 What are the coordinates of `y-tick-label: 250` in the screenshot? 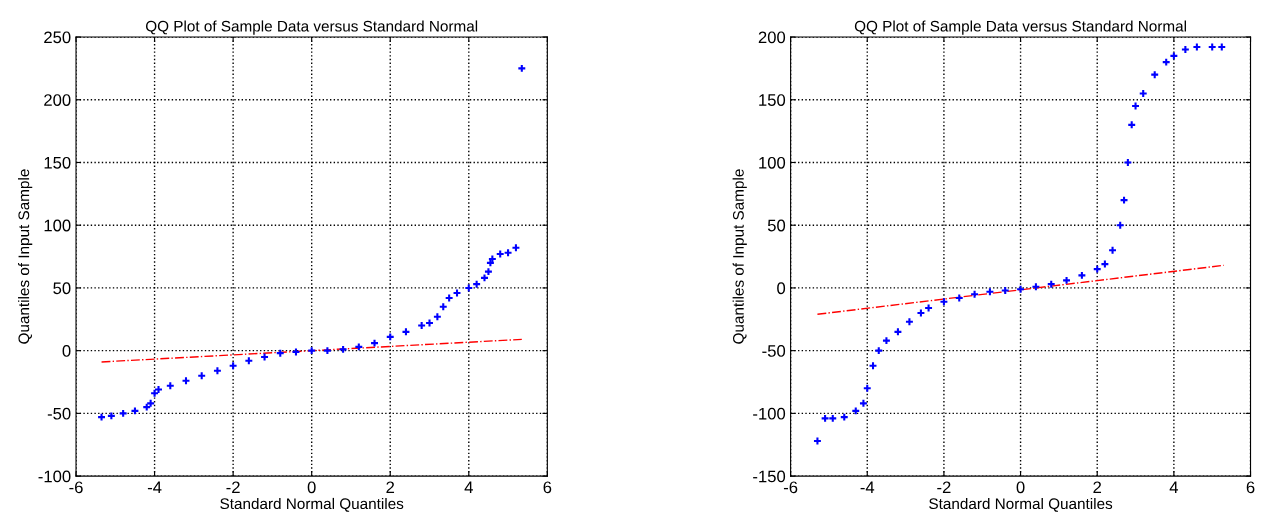 It's located at (57, 37).